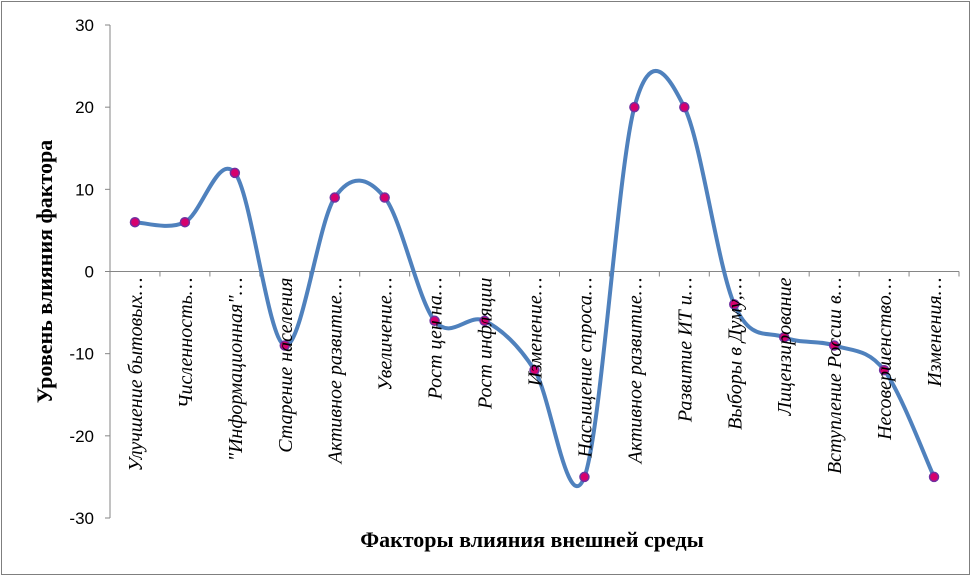 The image size is (973, 578). I want to click on y-tick-label: 10, so click(84, 189).